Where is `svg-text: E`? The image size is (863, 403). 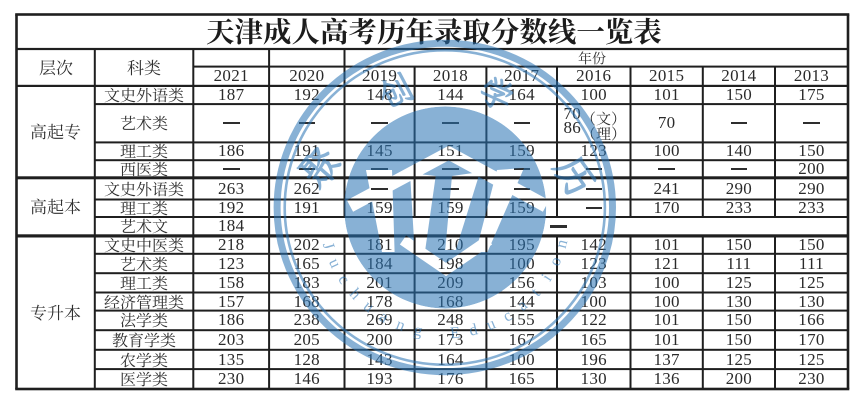 svg-text: E is located at coordinates (455, 333).